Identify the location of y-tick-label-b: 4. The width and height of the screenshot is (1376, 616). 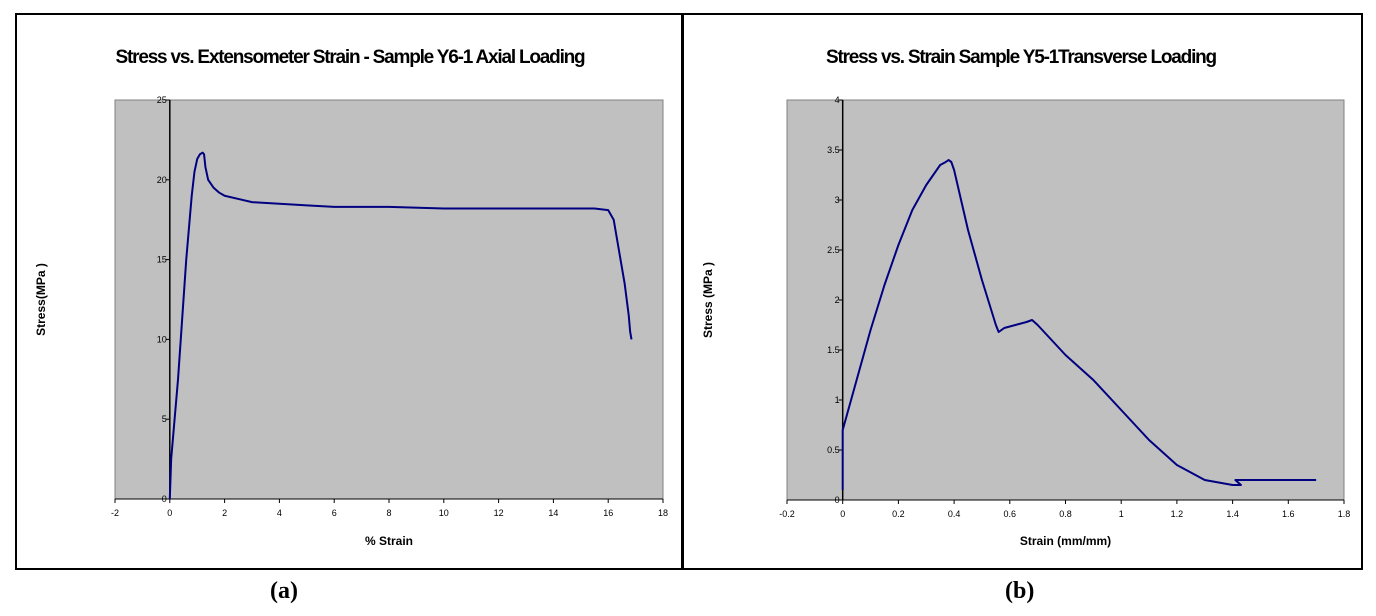
(837, 100).